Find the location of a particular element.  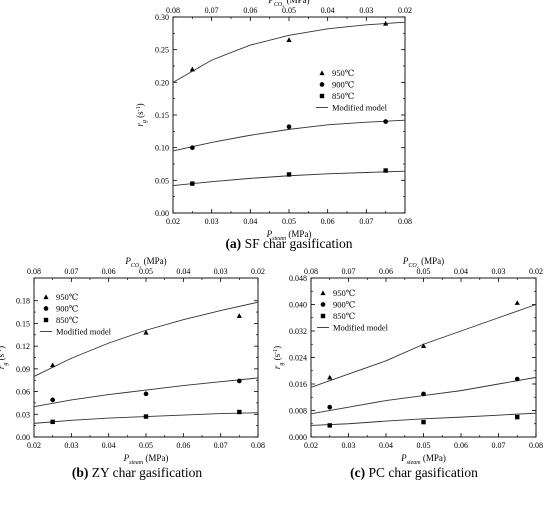

y-tick-label: 0.05 is located at coordinates (162, 180).